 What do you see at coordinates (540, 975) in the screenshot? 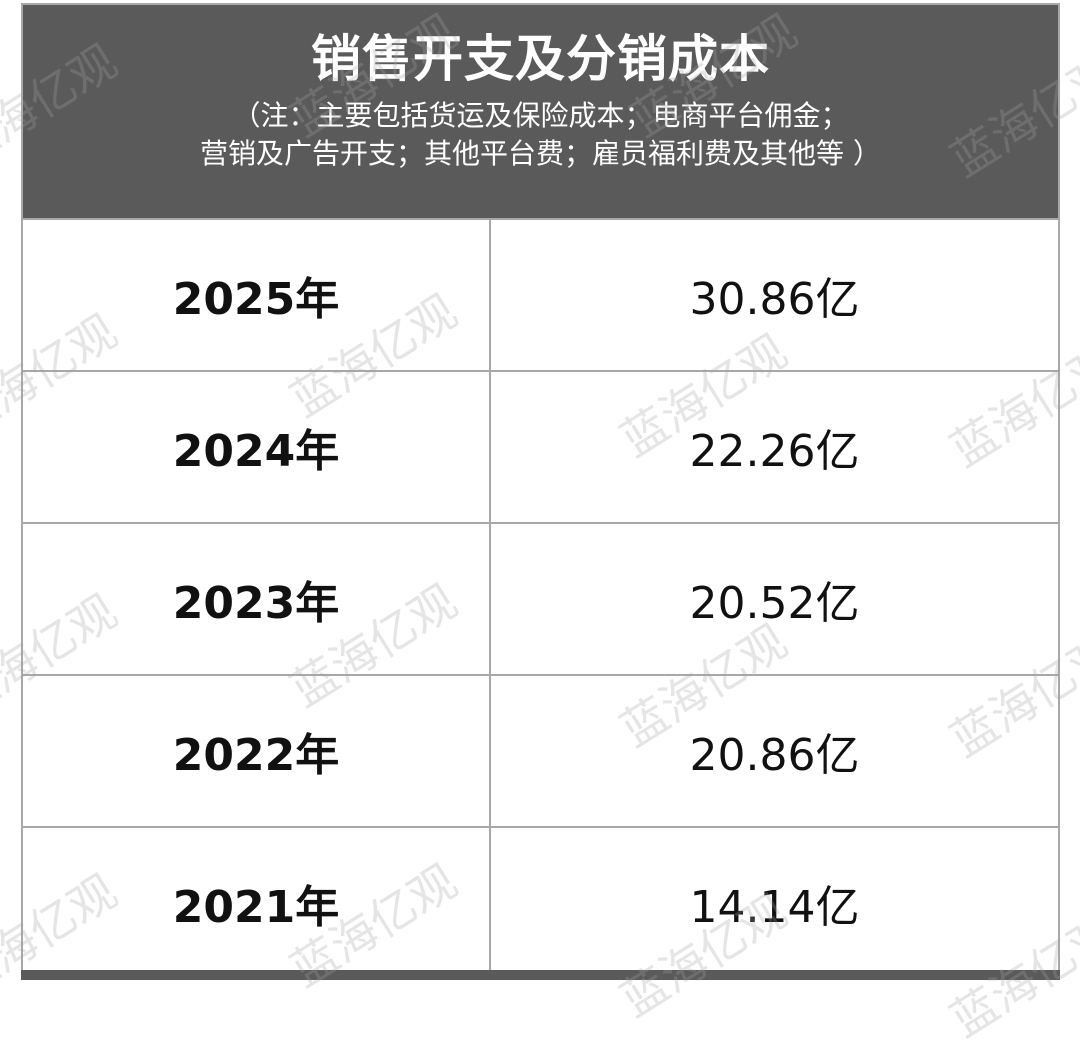
I see `bottom-band` at bounding box center [540, 975].